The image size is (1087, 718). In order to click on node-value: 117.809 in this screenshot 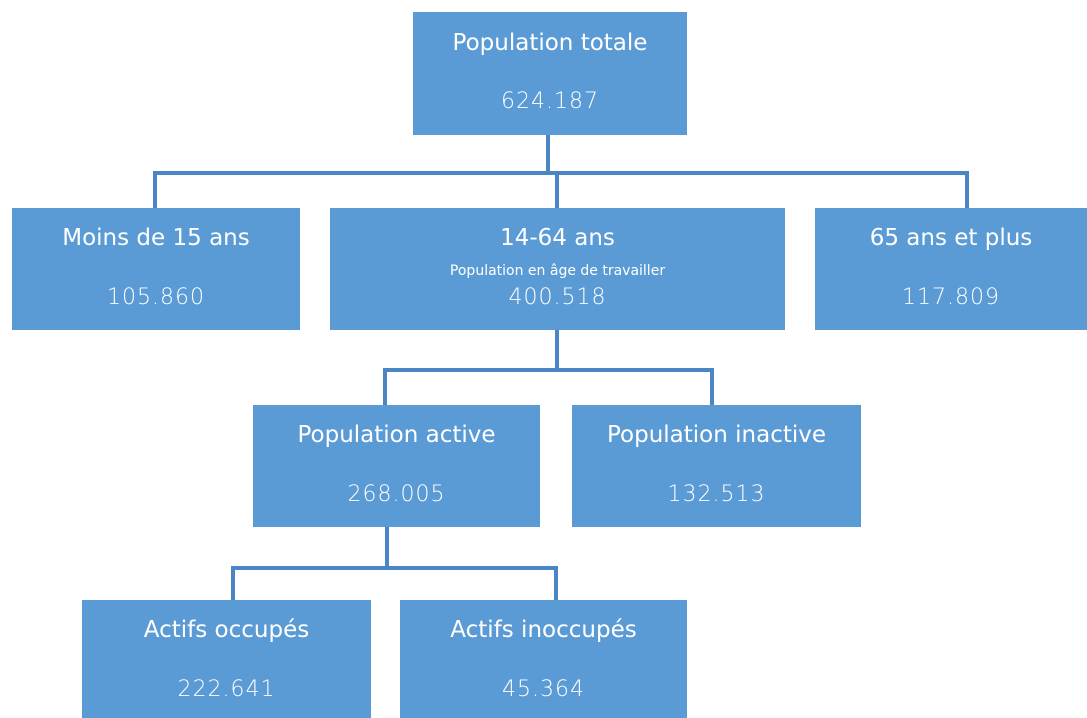, I will do `click(951, 297)`.